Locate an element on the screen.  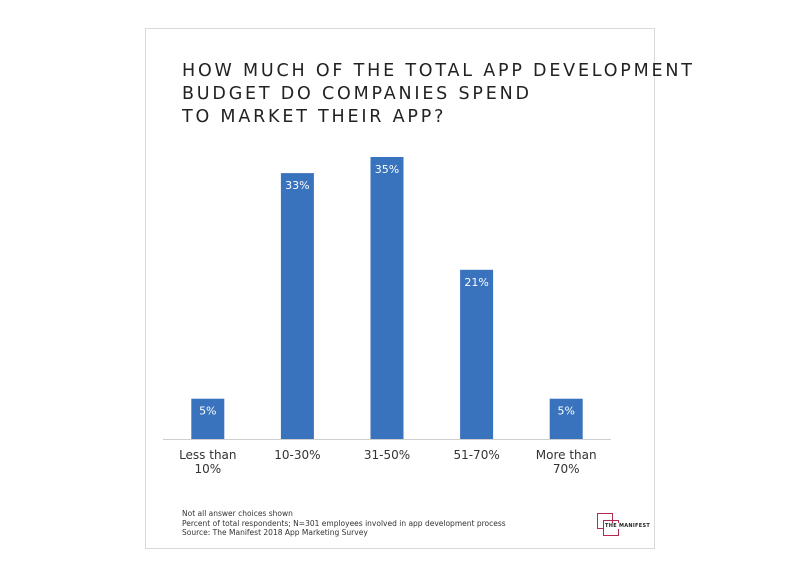
note-answer-choices: Not all answer choices shown is located at coordinates (237, 513).